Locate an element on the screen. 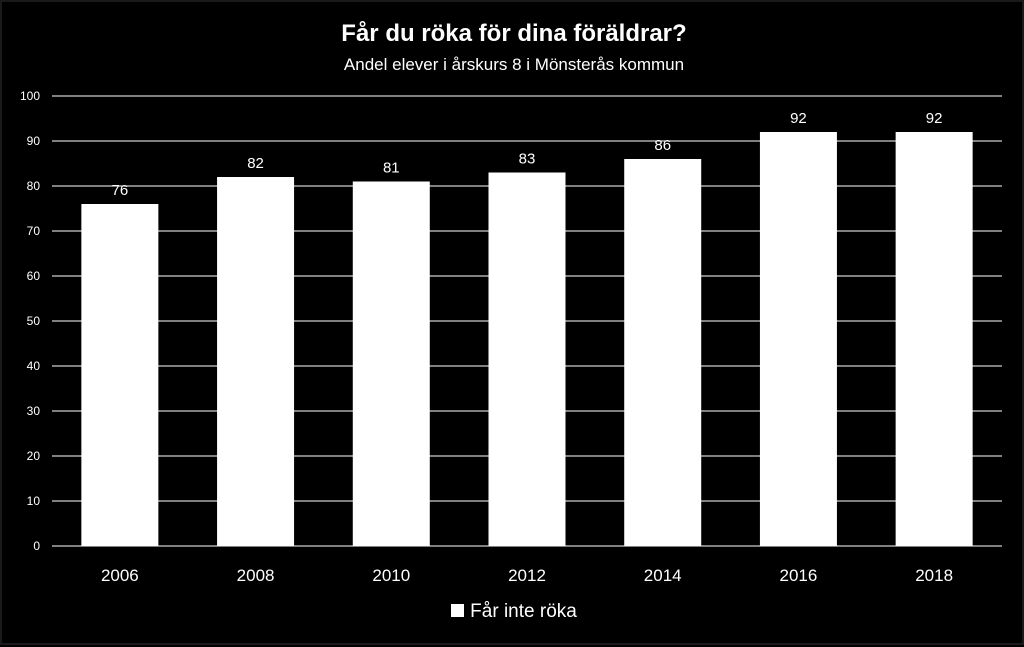  data-label: 86 is located at coordinates (662, 145).